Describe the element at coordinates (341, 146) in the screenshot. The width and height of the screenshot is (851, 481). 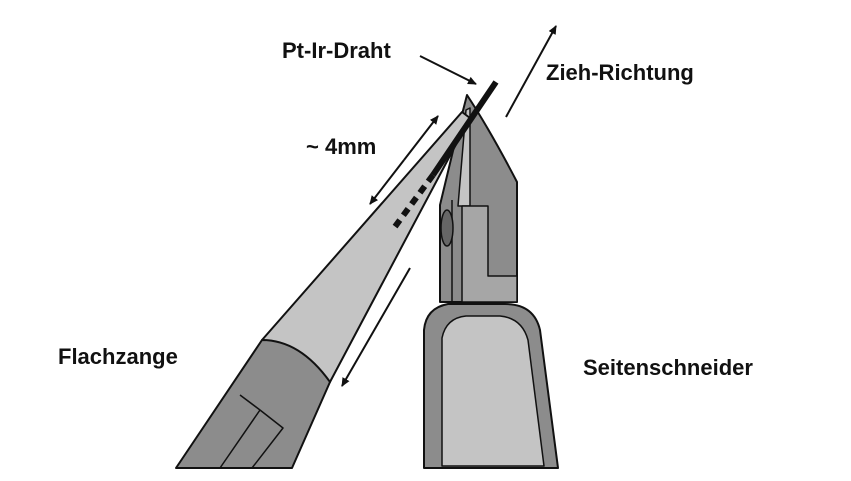
I see `length-label: ~ 4mm` at that location.